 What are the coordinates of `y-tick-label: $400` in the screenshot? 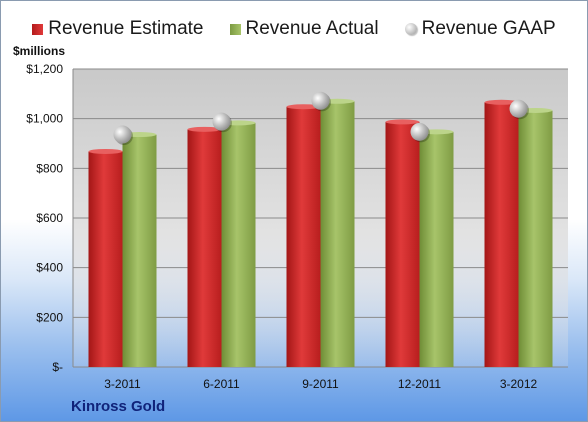 It's located at (49, 268).